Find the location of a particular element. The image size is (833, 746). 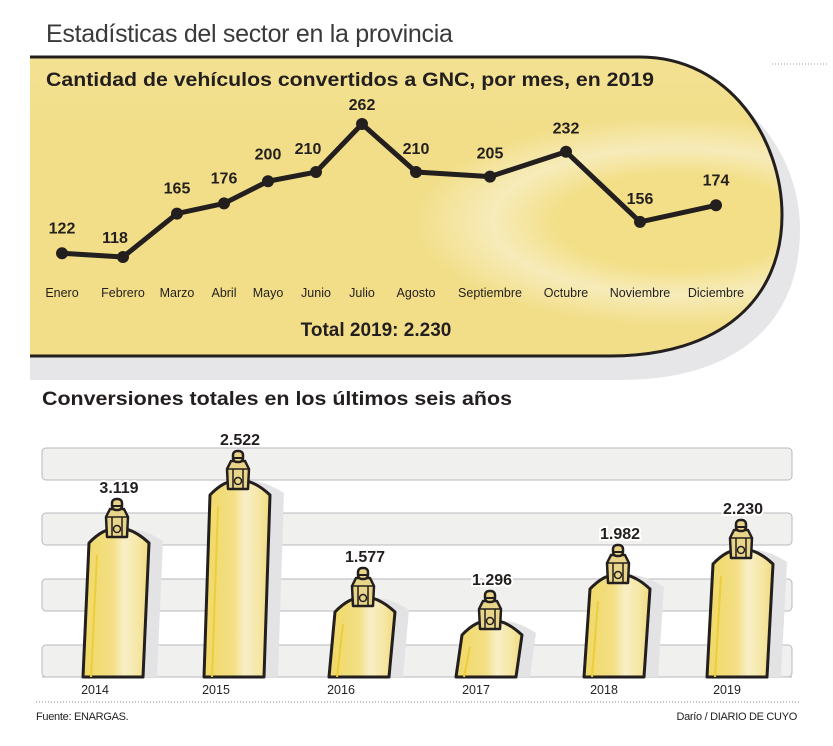

x-tick-label: Mayo is located at coordinates (268, 293).